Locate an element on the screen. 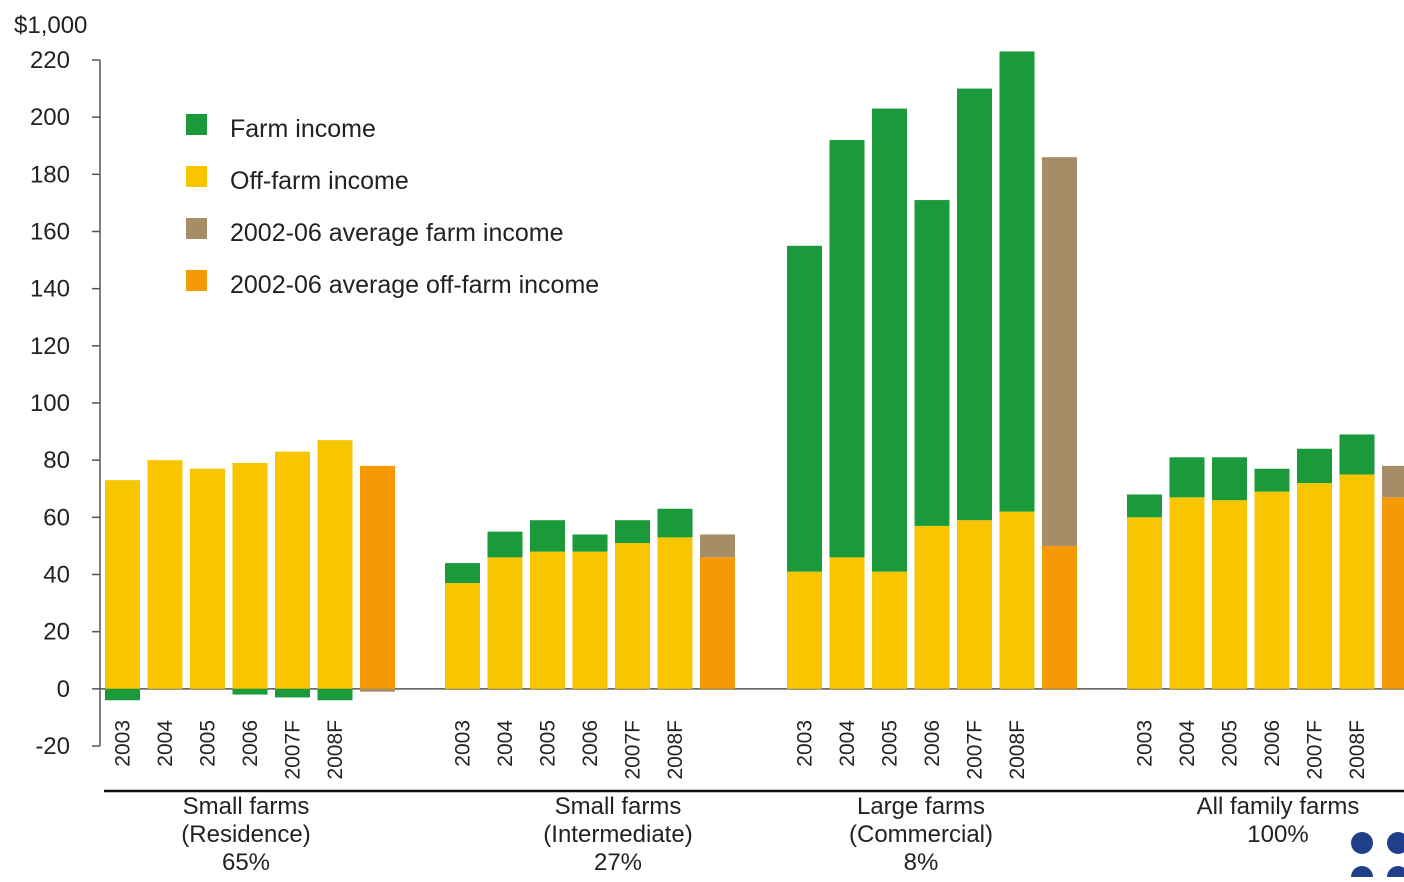 Image resolution: width=1404 pixels, height=882 pixels. y-tick-label: 100 is located at coordinates (50, 403).